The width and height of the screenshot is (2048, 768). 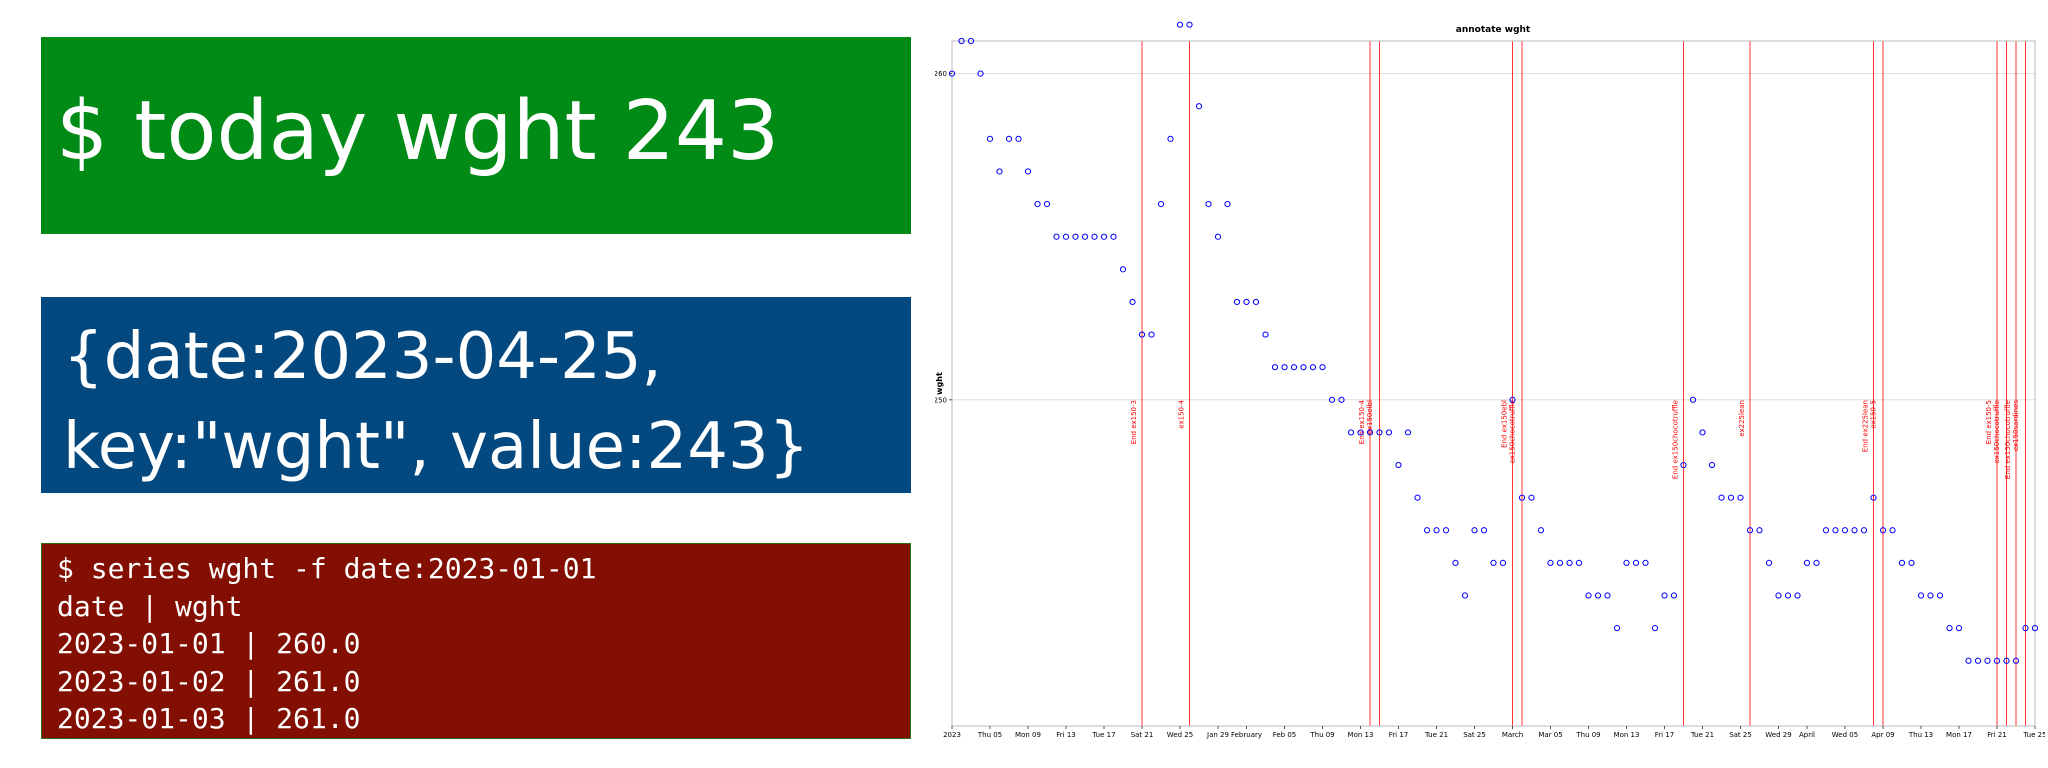 I want to click on annotation-label: ex150sardines, so click(x=2016, y=426).